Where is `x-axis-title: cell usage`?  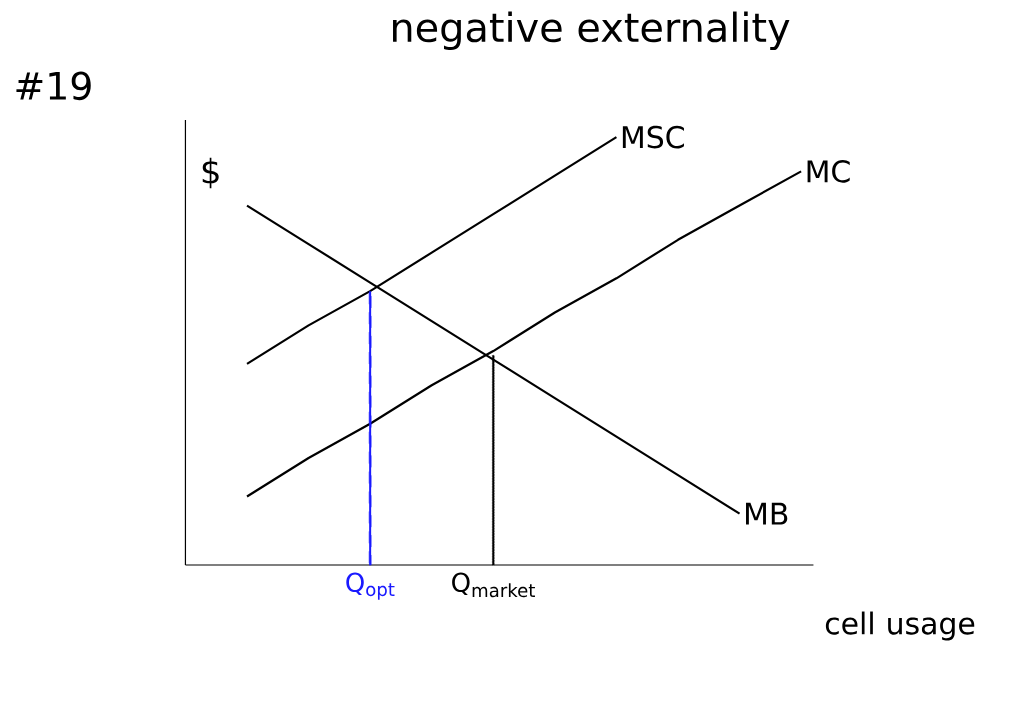
x-axis-title: cell usage is located at coordinates (900, 626).